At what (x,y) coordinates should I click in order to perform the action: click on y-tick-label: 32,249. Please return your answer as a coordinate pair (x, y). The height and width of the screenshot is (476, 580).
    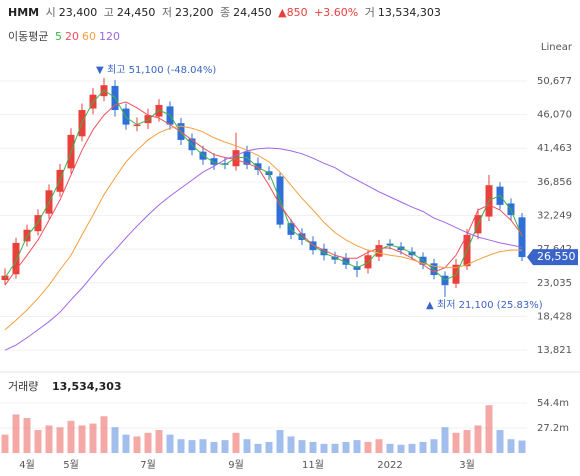
    Looking at the image, I should click on (554, 215).